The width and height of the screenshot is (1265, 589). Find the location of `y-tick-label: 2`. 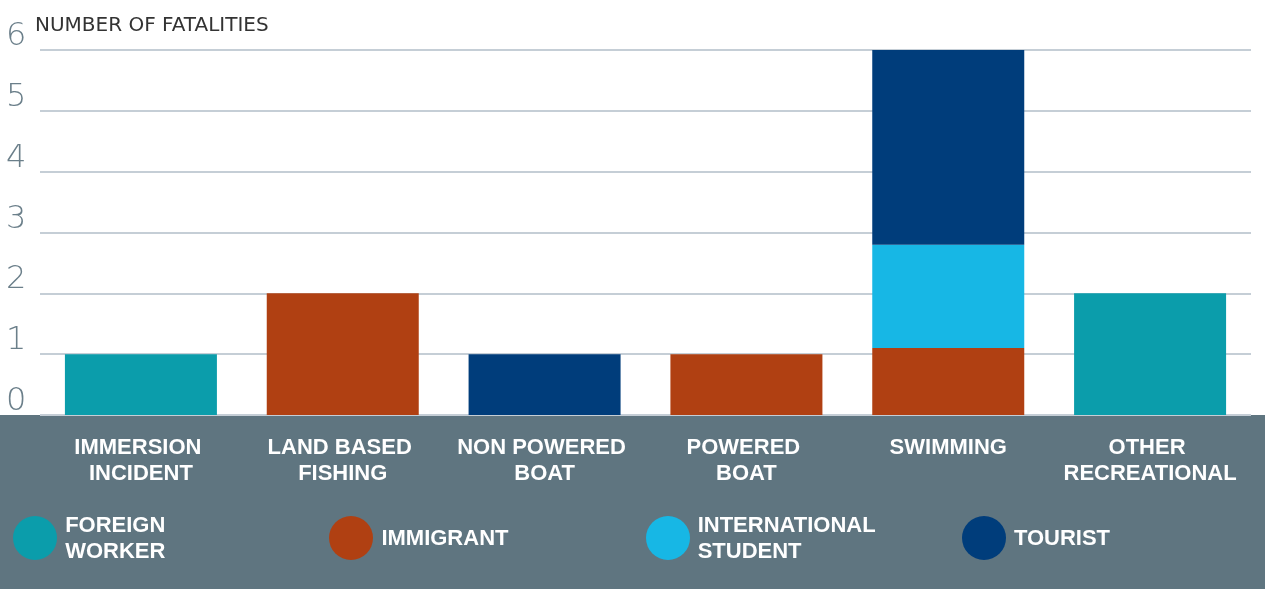

y-tick-label: 2 is located at coordinates (16, 277).